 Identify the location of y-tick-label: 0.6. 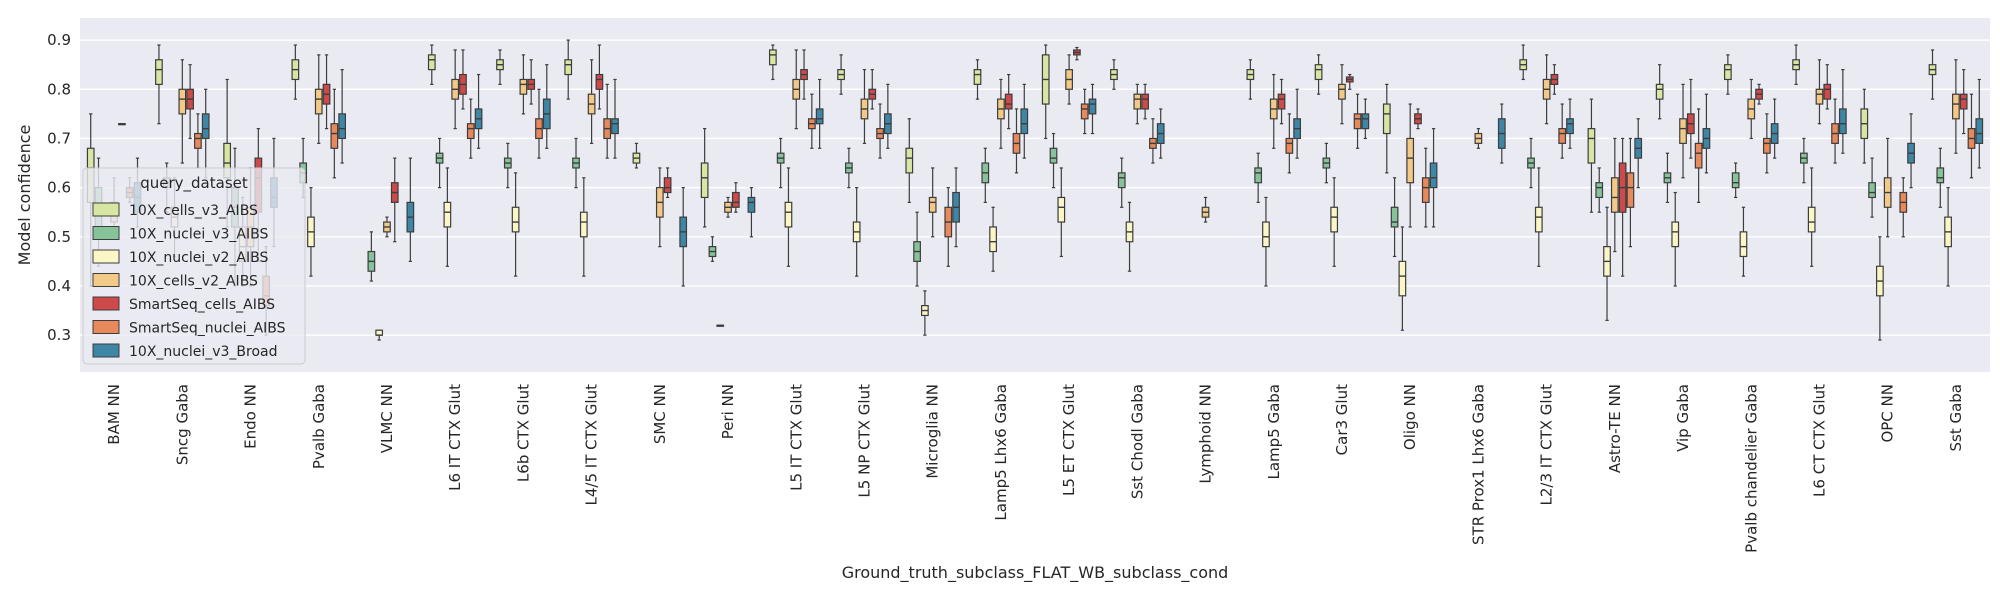
(59, 188).